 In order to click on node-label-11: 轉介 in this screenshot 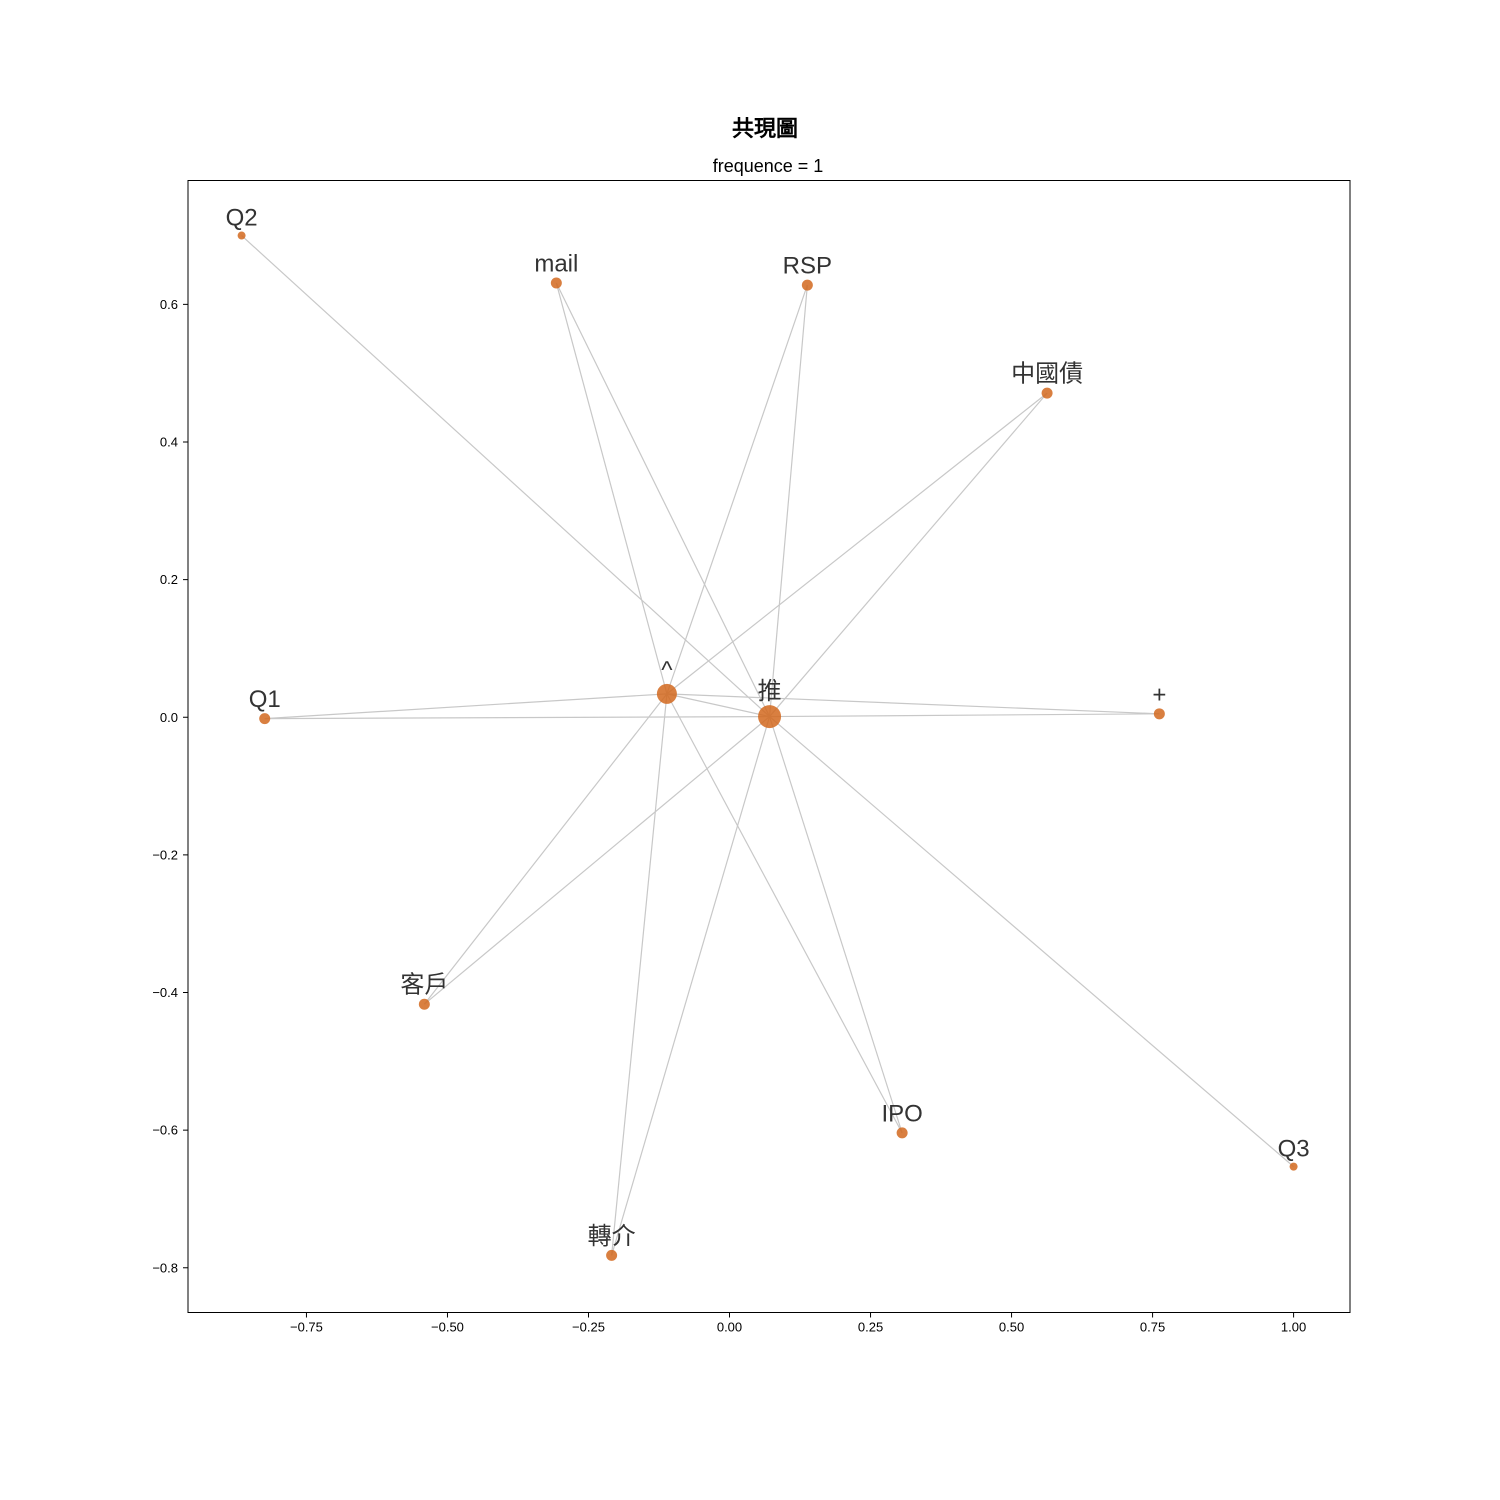, I will do `click(612, 1236)`.